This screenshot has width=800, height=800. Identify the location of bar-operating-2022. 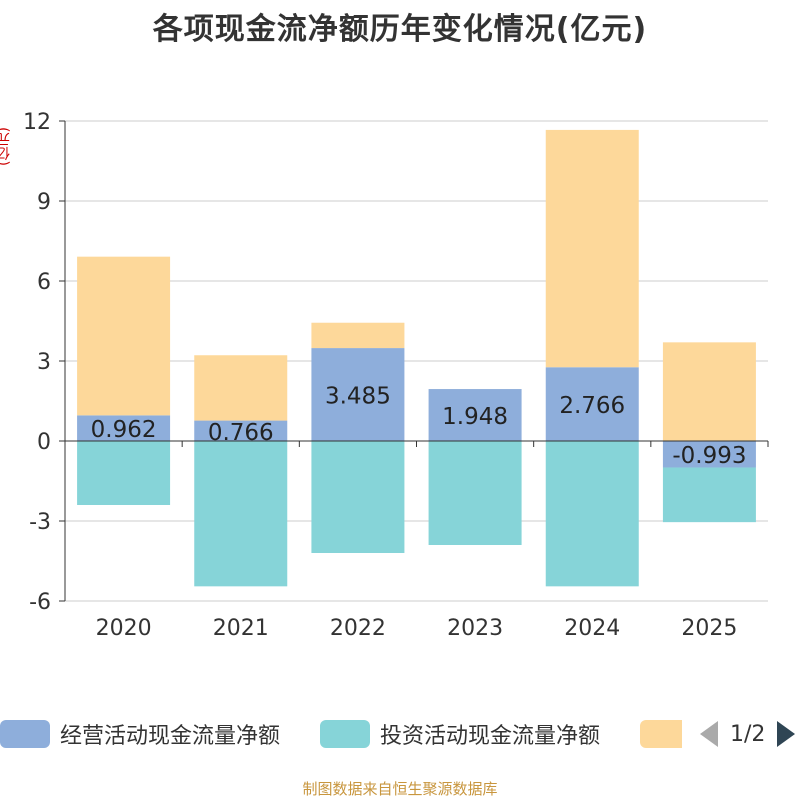
(358, 394).